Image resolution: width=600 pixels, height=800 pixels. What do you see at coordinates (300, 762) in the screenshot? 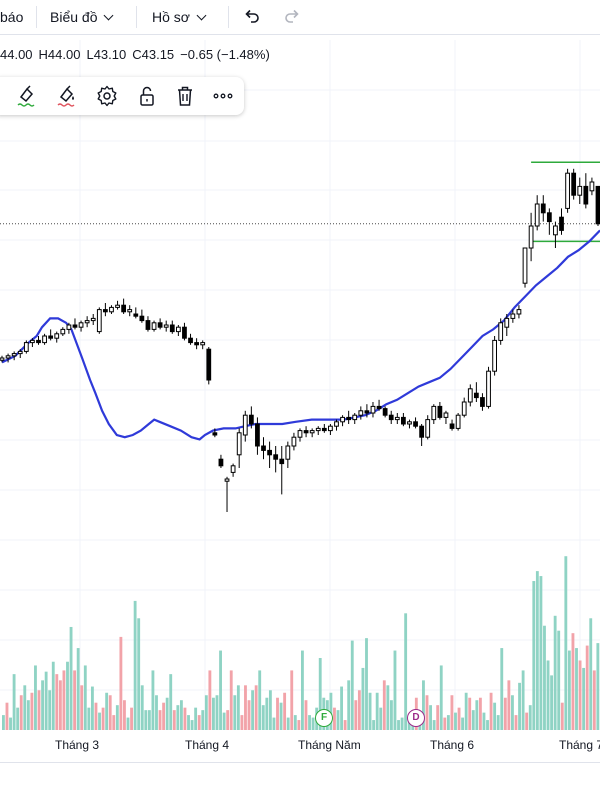
I see `x-axis-line` at bounding box center [300, 762].